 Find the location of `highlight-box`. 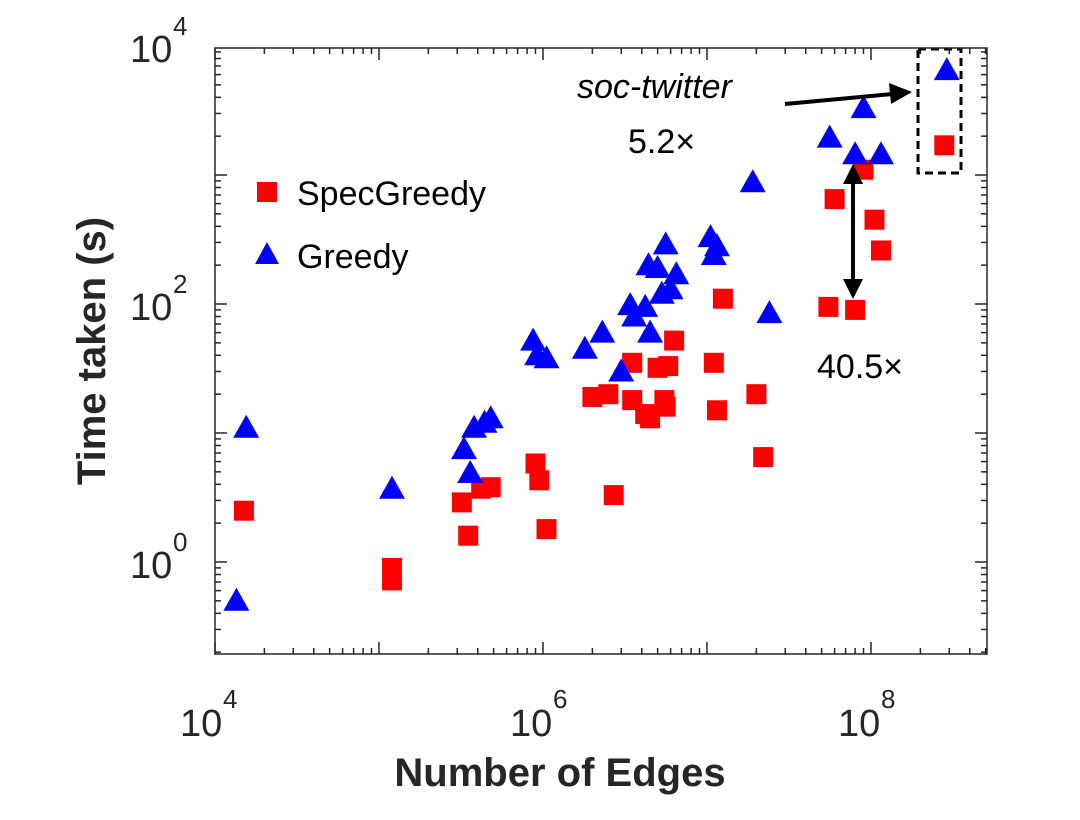

highlight-box is located at coordinates (939, 111).